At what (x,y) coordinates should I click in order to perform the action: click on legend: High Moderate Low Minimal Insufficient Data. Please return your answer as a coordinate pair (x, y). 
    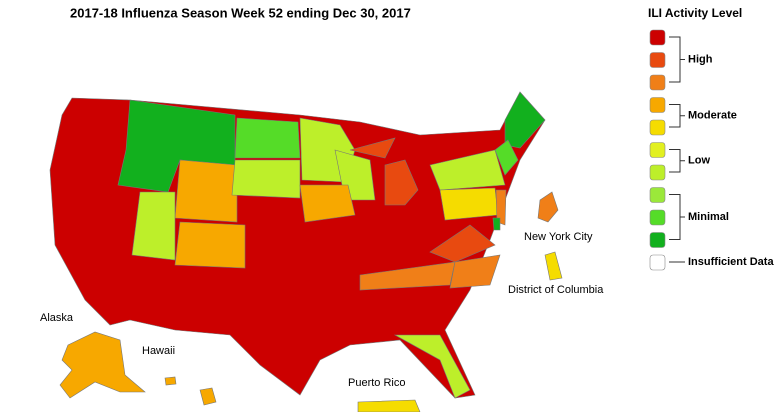
    Looking at the image, I should click on (711, 150).